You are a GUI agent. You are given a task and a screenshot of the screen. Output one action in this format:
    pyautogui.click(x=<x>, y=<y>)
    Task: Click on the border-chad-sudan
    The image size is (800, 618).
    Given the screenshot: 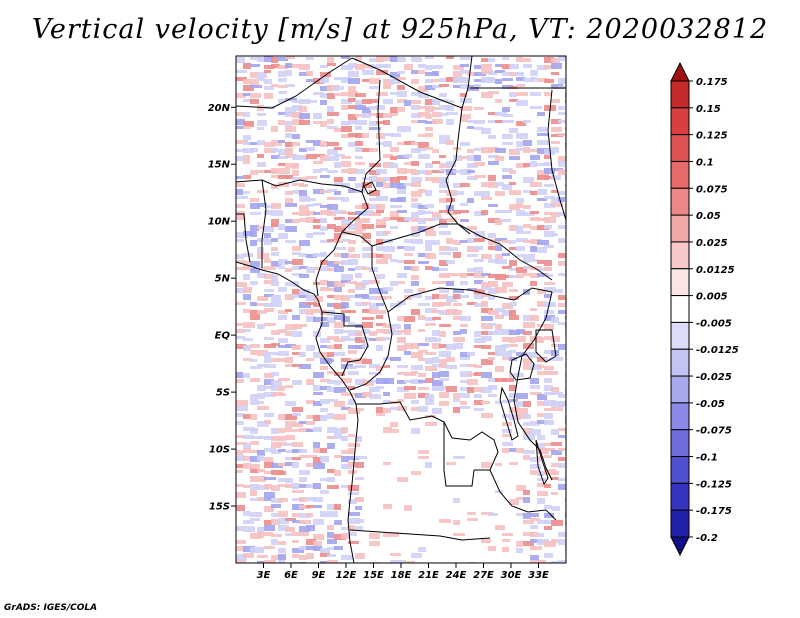 What is the action you would take?
    pyautogui.click(x=458, y=171)
    